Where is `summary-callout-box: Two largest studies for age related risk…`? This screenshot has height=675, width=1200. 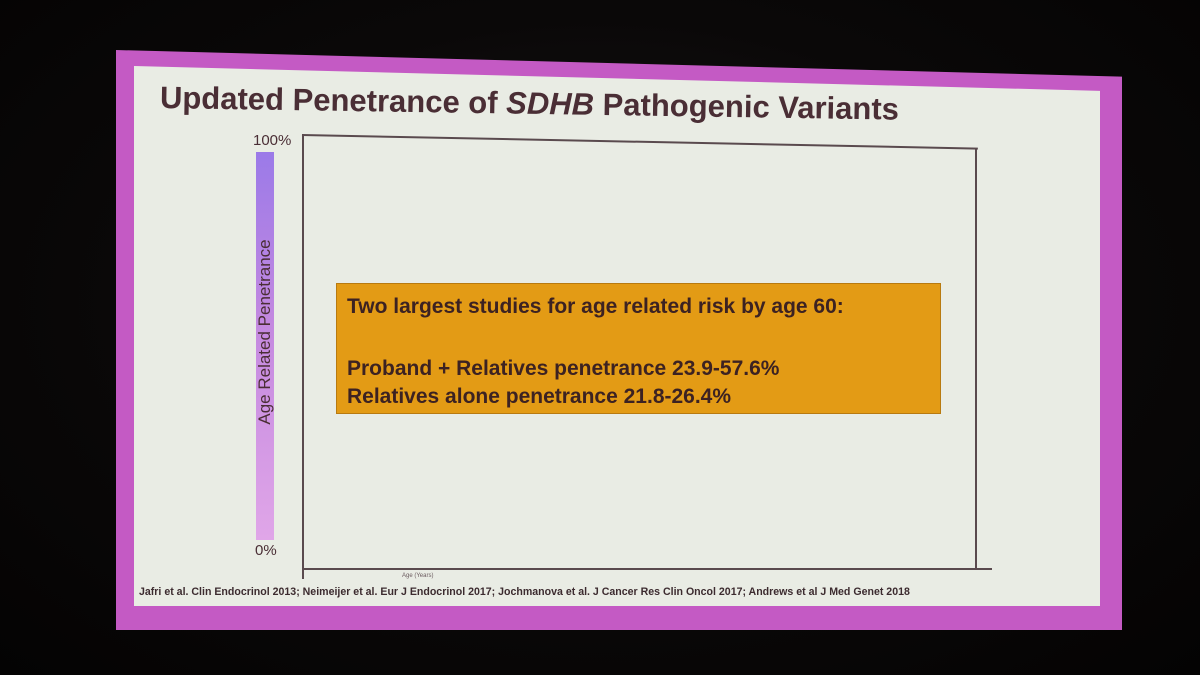 summary-callout-box: Two largest studies for age related risk… is located at coordinates (638, 348).